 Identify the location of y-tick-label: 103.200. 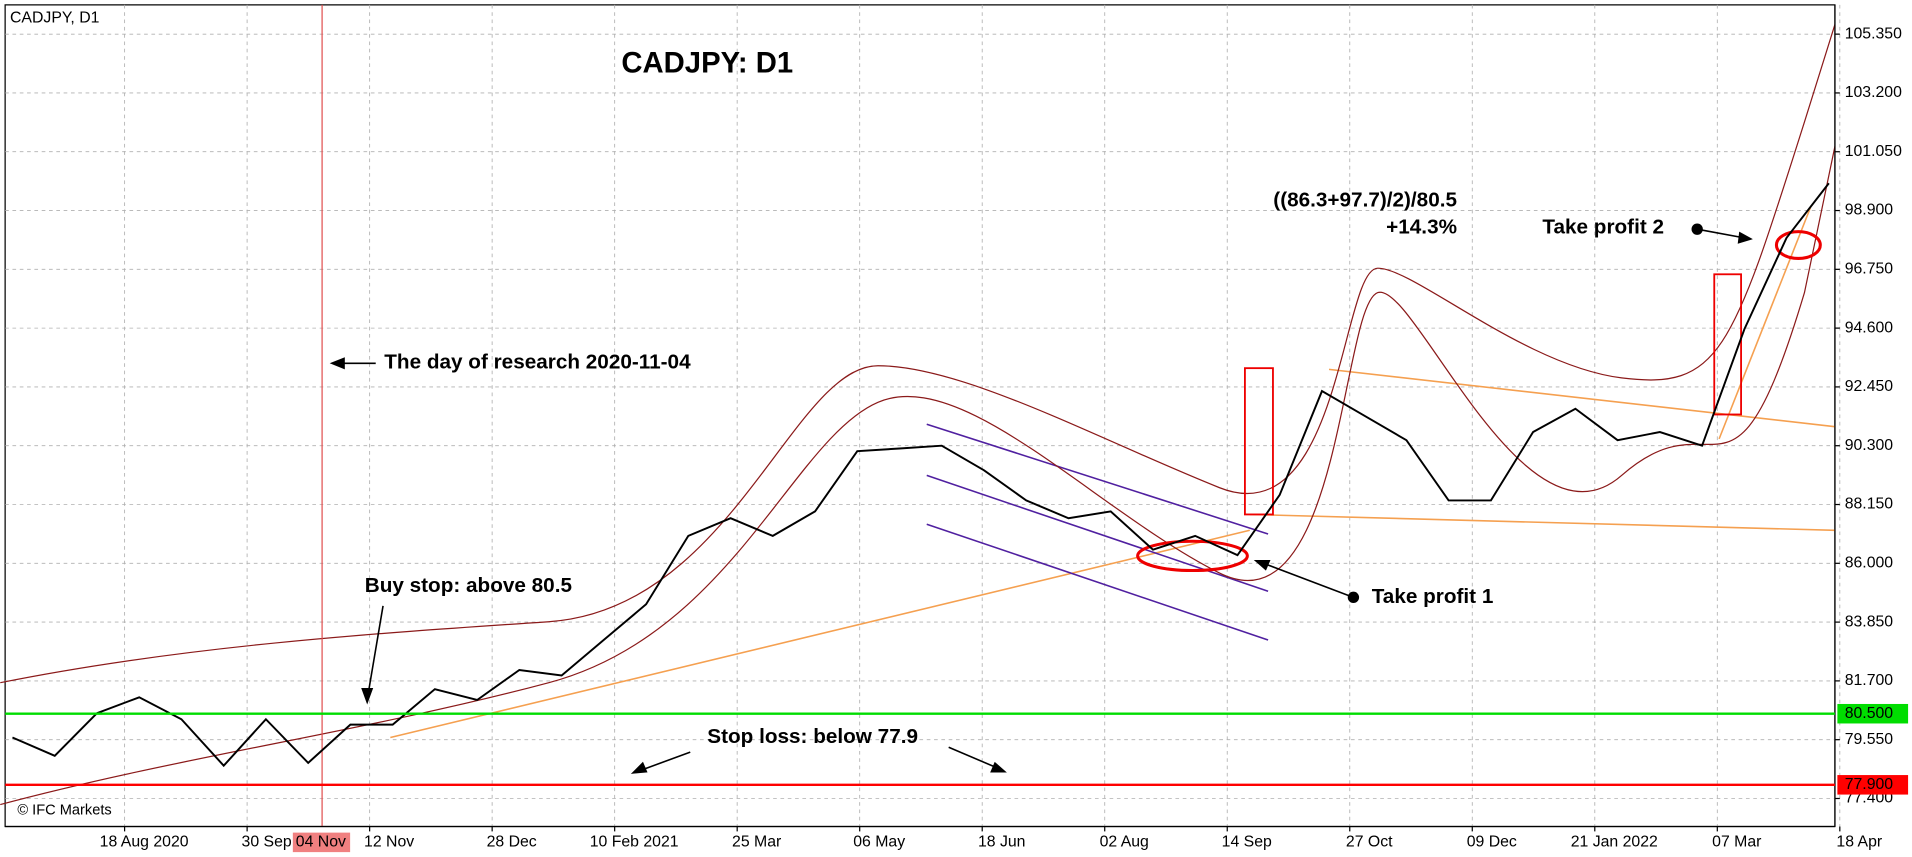
(1873, 92).